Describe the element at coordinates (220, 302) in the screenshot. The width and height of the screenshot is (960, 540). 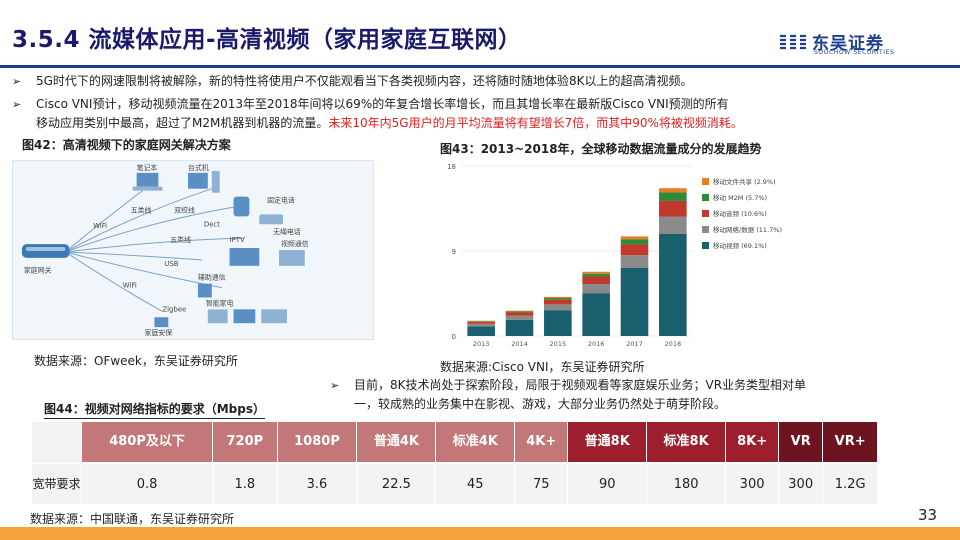
I see `smart-appliance-label: 智能家电` at that location.